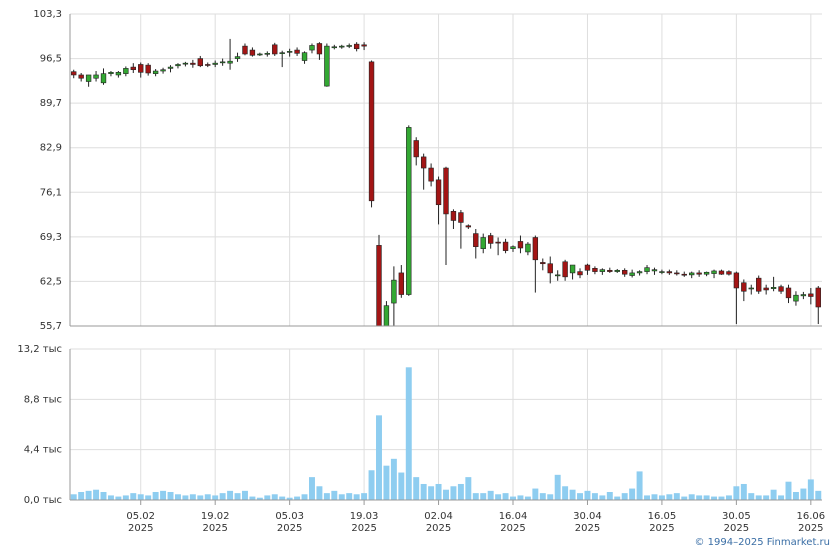  What do you see at coordinates (662, 516) in the screenshot?
I see `x-tick-label: 16.05` at bounding box center [662, 516].